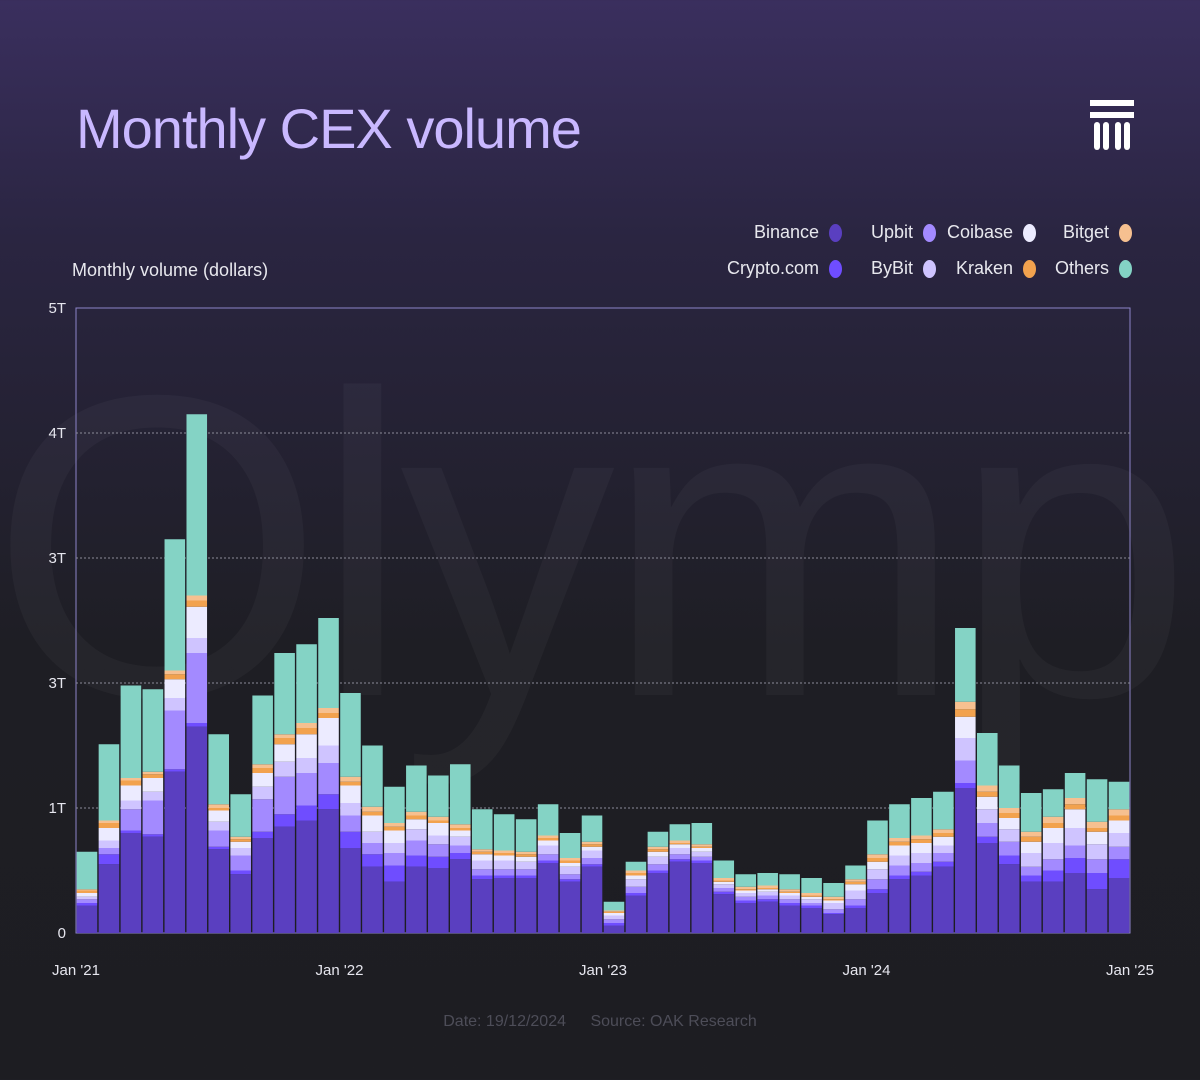  Describe the element at coordinates (76, 970) in the screenshot. I see `x-tick-label: Jan '21` at that location.